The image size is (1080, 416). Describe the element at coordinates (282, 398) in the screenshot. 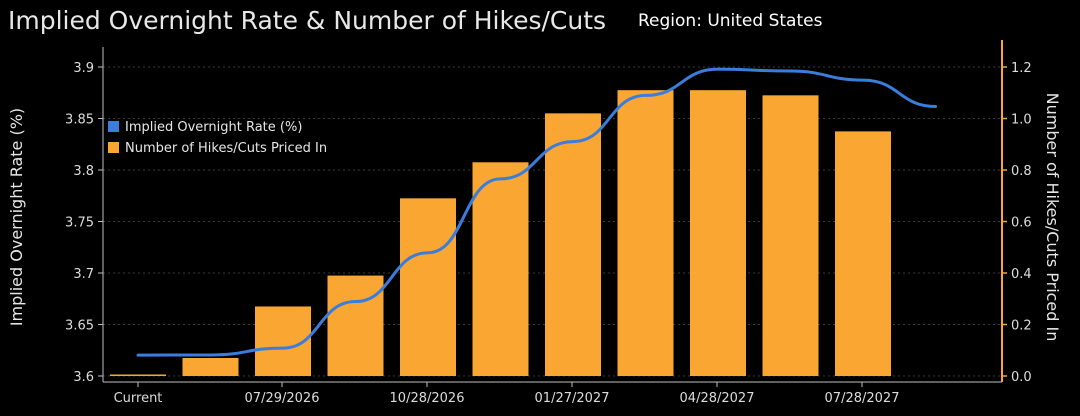

I see `x-tick-label: 07/29/2026` at that location.